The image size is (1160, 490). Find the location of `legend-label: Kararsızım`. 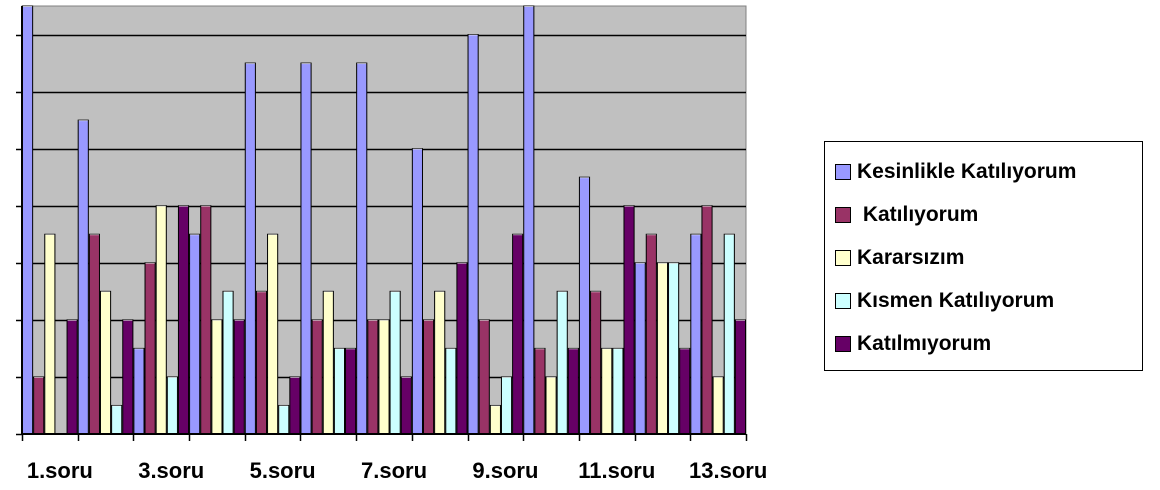

legend-label: Kararsızım is located at coordinates (911, 257).